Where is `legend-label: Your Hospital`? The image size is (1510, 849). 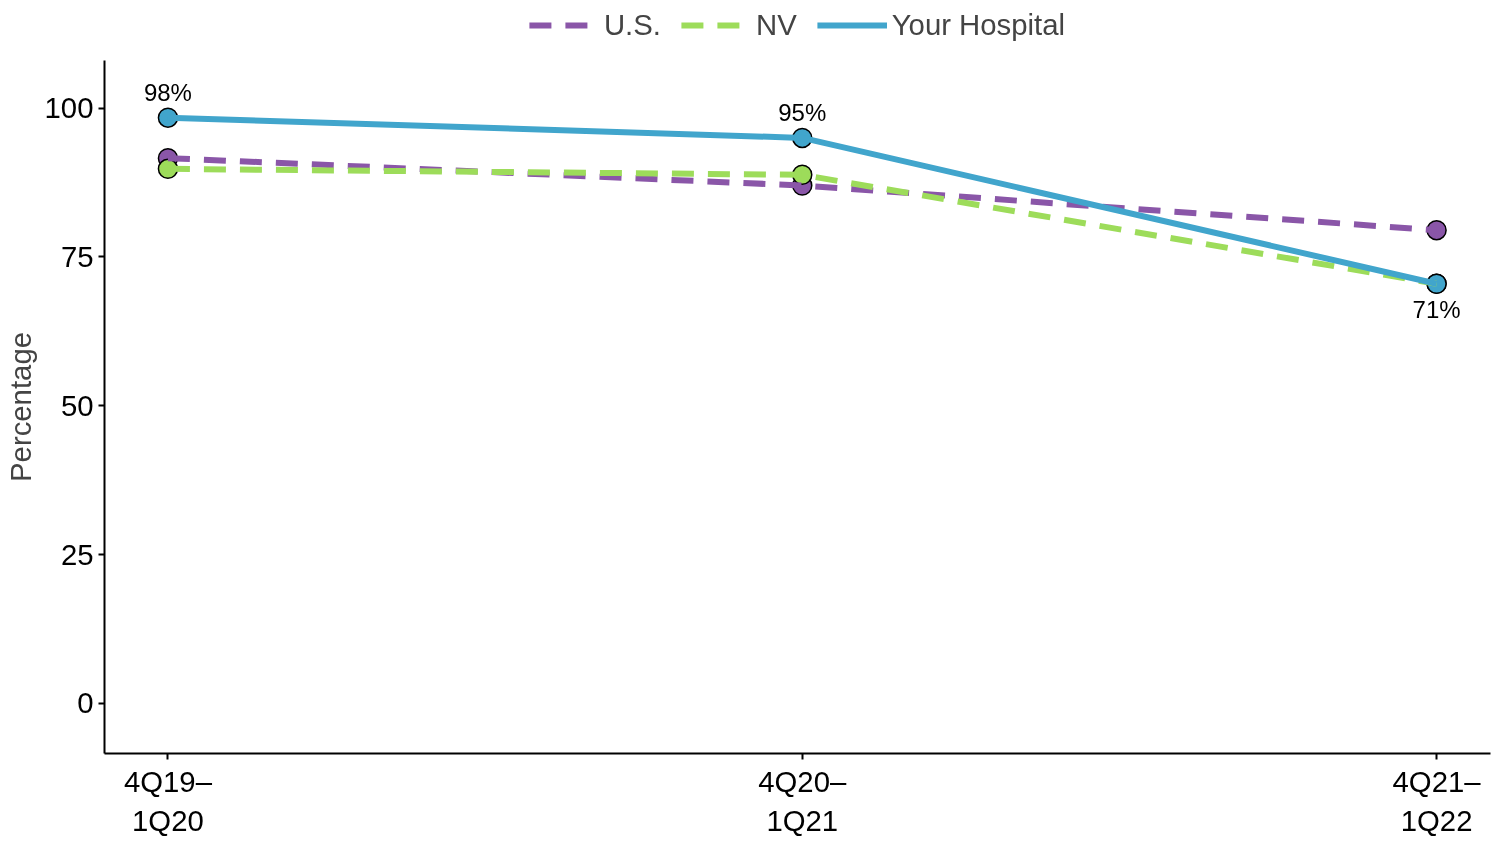
legend-label: Your Hospital is located at coordinates (978, 25).